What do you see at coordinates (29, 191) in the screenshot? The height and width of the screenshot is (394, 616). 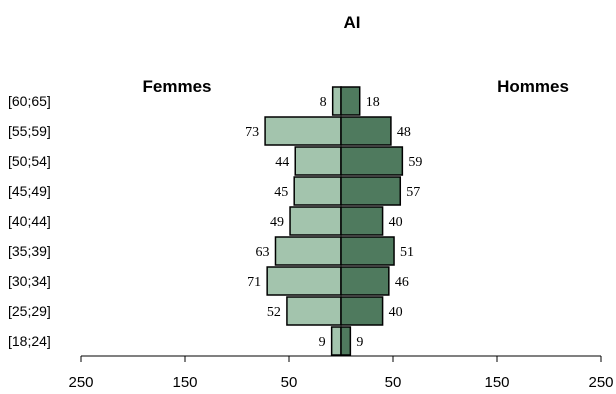 I see `category-label: [45;49]` at bounding box center [29, 191].